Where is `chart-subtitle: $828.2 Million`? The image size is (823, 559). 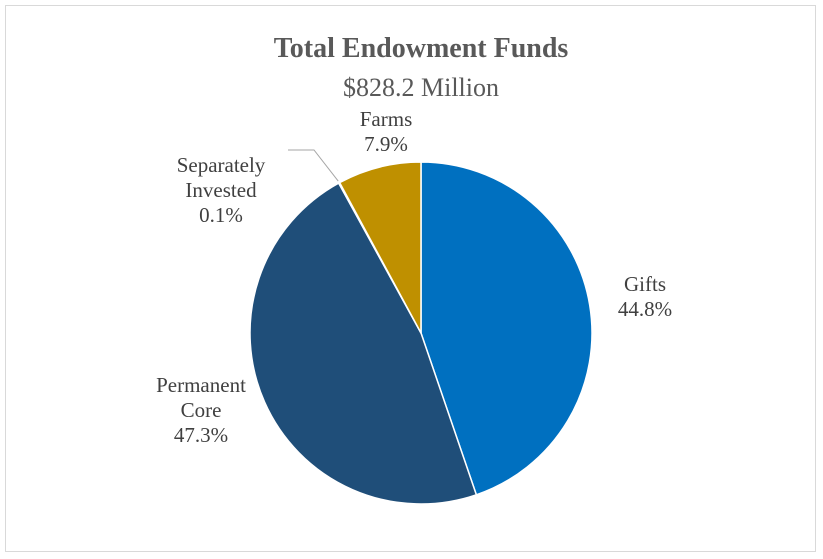
chart-subtitle: $828.2 Million is located at coordinates (421, 87).